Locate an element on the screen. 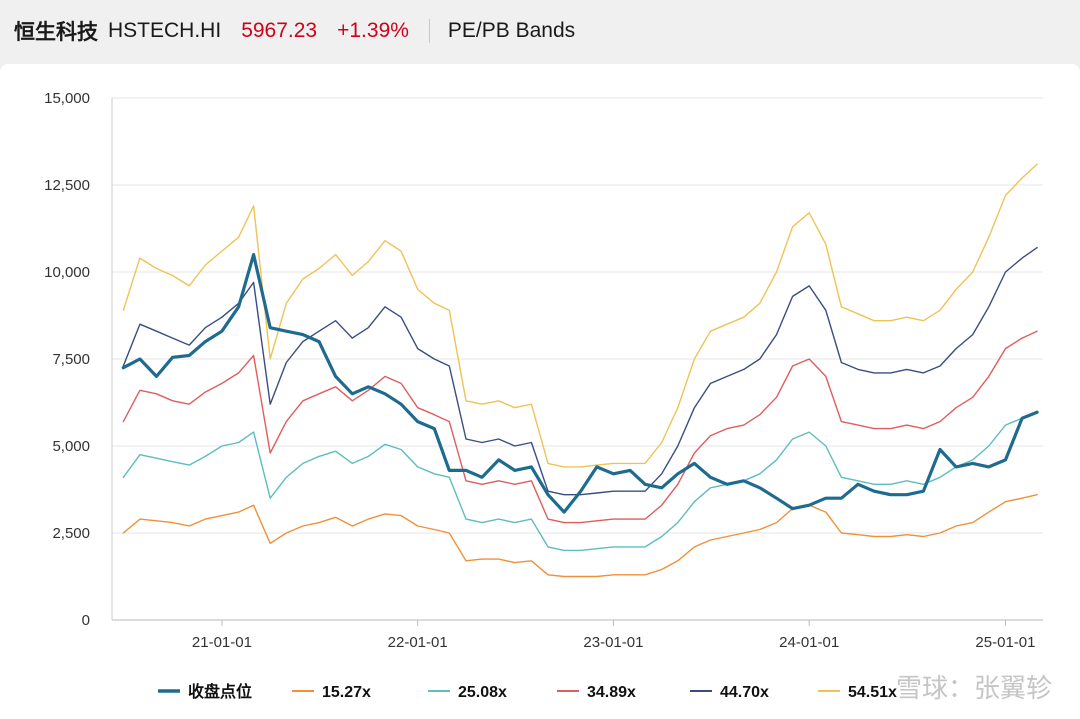  legend-label: 15.27x is located at coordinates (346, 692).